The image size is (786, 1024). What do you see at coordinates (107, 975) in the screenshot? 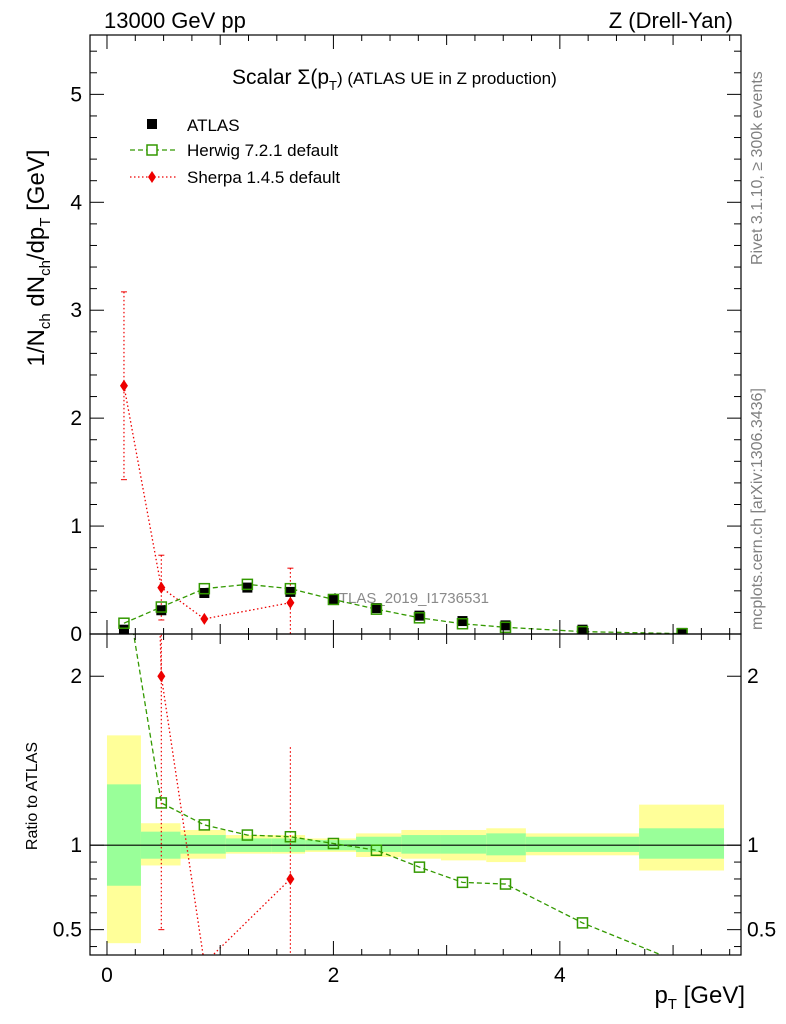
I see `x-tick-label: 0` at bounding box center [107, 975].